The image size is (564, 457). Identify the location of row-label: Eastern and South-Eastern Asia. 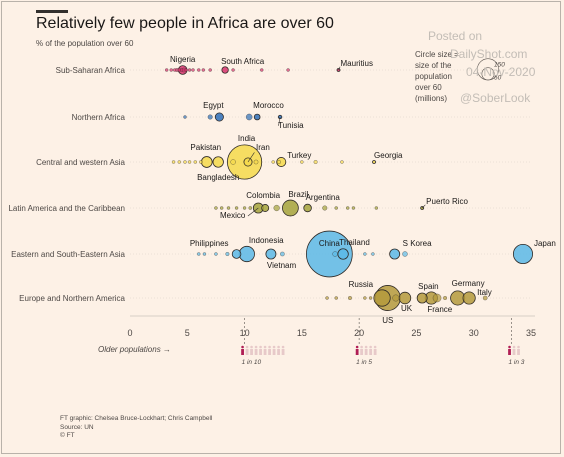
(68, 254).